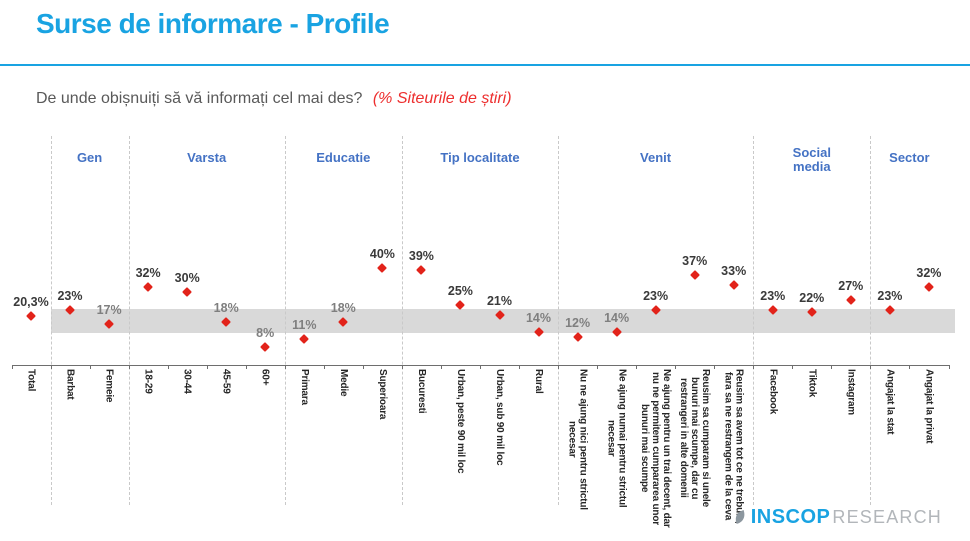 Image resolution: width=970 pixels, height=541 pixels. Describe the element at coordinates (31, 302) in the screenshot. I see `data-point-value: 20,3%` at that location.